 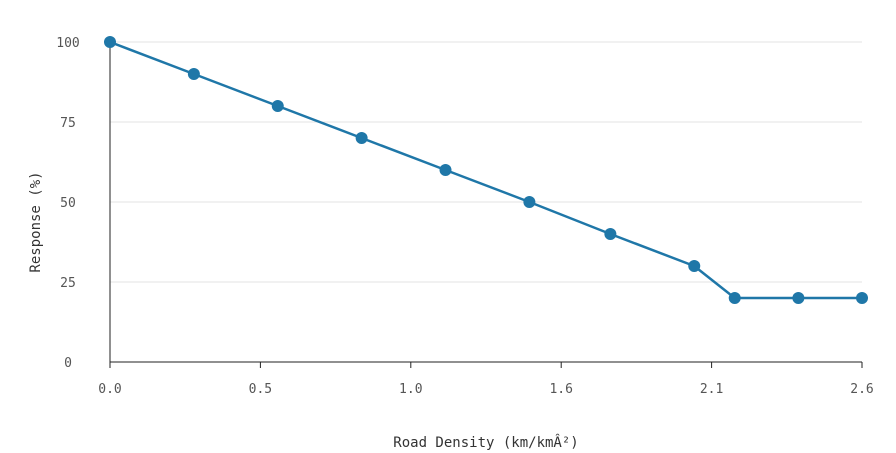 What do you see at coordinates (410, 389) in the screenshot?
I see `x-tick-label: 1.0` at bounding box center [410, 389].